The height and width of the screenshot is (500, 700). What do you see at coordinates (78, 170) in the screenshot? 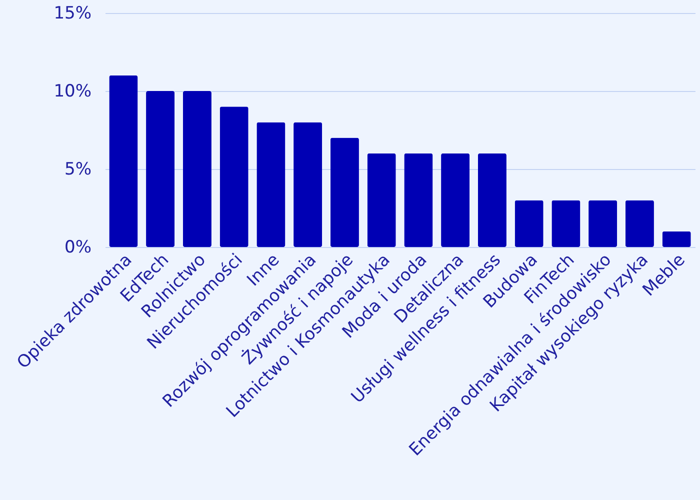
I see `y-tick-label: 5%` at bounding box center [78, 170].